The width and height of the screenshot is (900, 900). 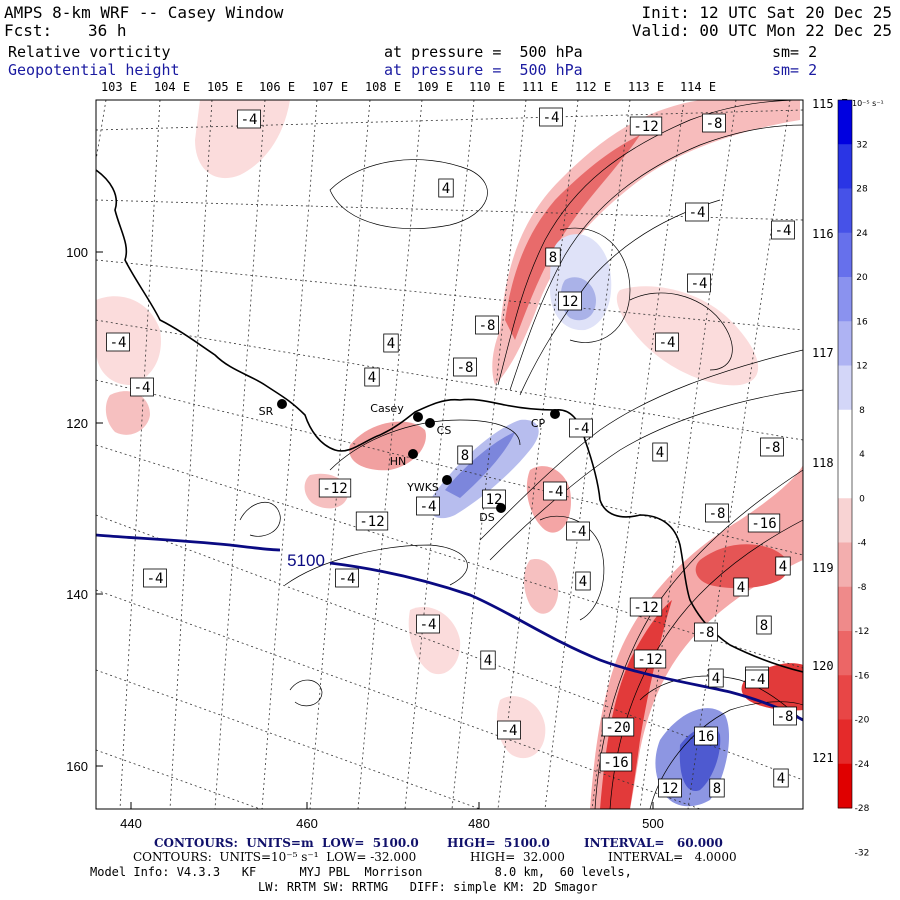 I want to click on station-label: SR, so click(x=266, y=411).